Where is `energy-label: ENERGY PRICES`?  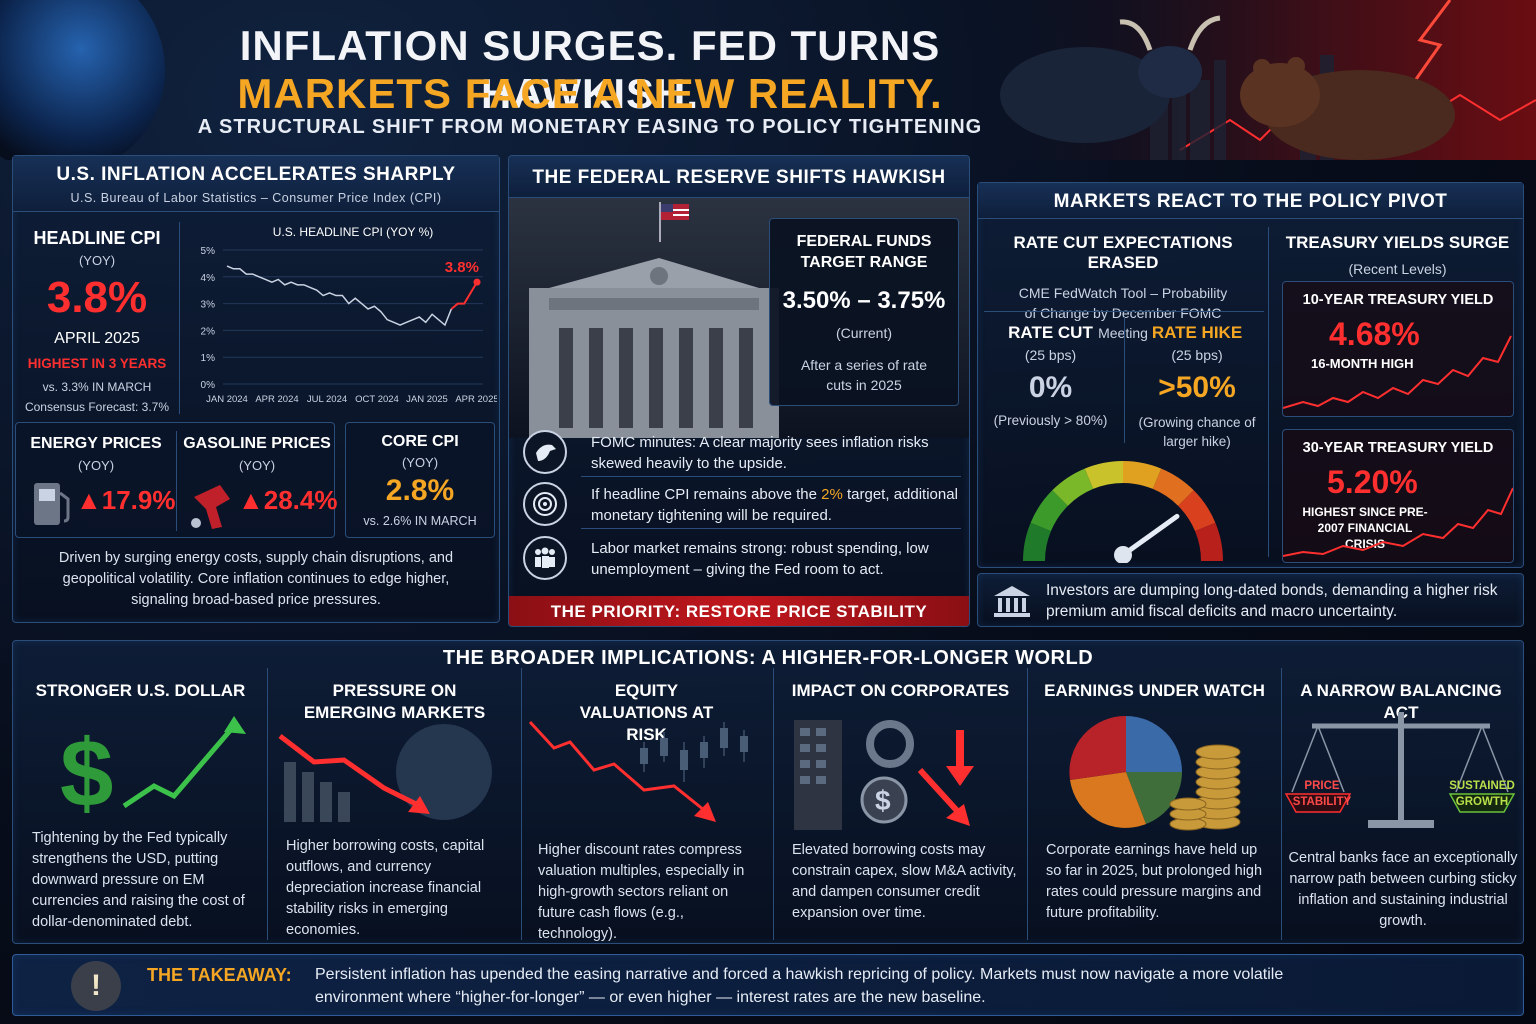 energy-label: ENERGY PRICES is located at coordinates (96, 443).